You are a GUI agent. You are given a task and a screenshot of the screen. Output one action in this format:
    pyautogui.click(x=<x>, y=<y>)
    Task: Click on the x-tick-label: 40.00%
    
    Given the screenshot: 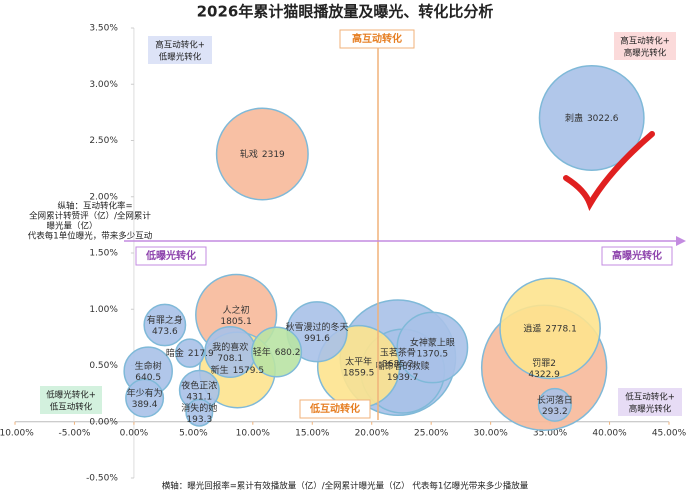 What is the action you would take?
    pyautogui.click(x=609, y=433)
    